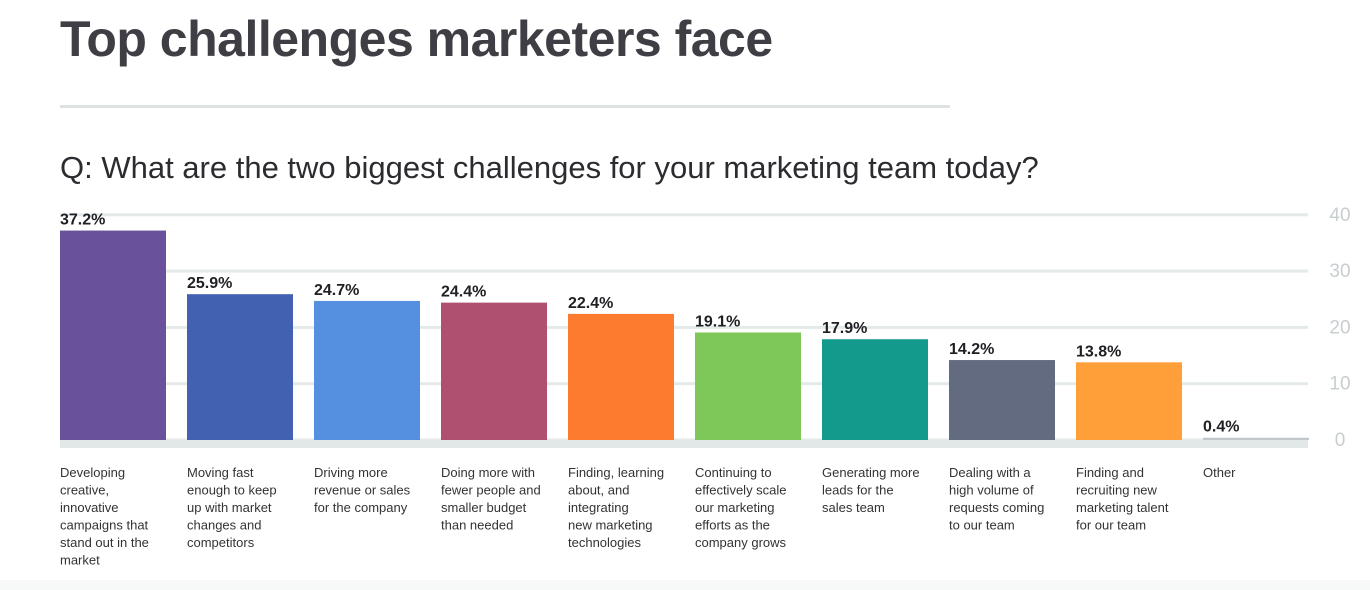 The width and height of the screenshot is (1370, 590). I want to click on category-label-line: up with market, so click(229, 507).